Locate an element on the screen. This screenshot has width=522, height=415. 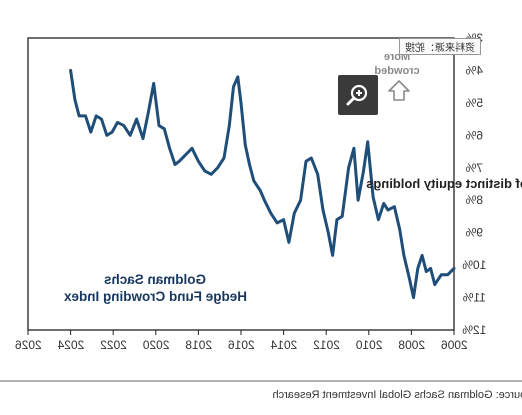
x-tick-label: 2006 is located at coordinates (454, 345).